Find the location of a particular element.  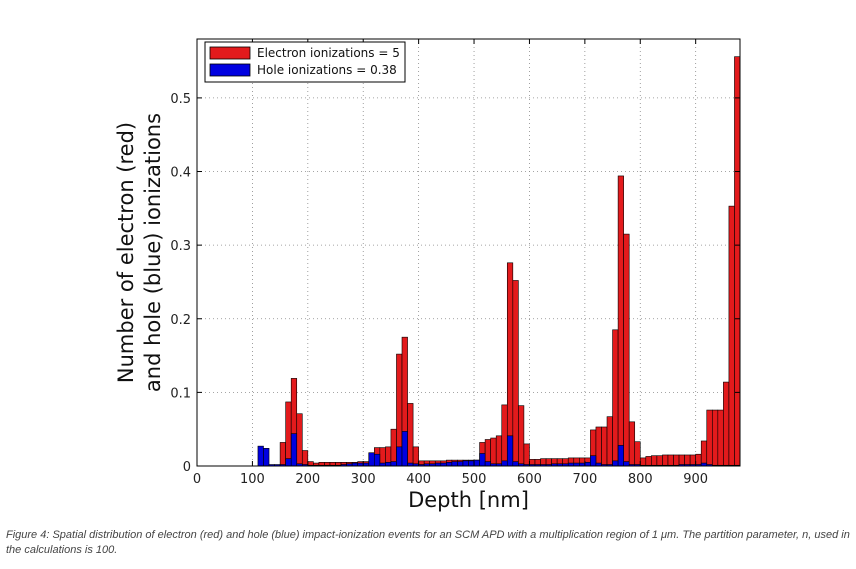

legend-label-electron: Electron ionizations = 5 is located at coordinates (328, 53).